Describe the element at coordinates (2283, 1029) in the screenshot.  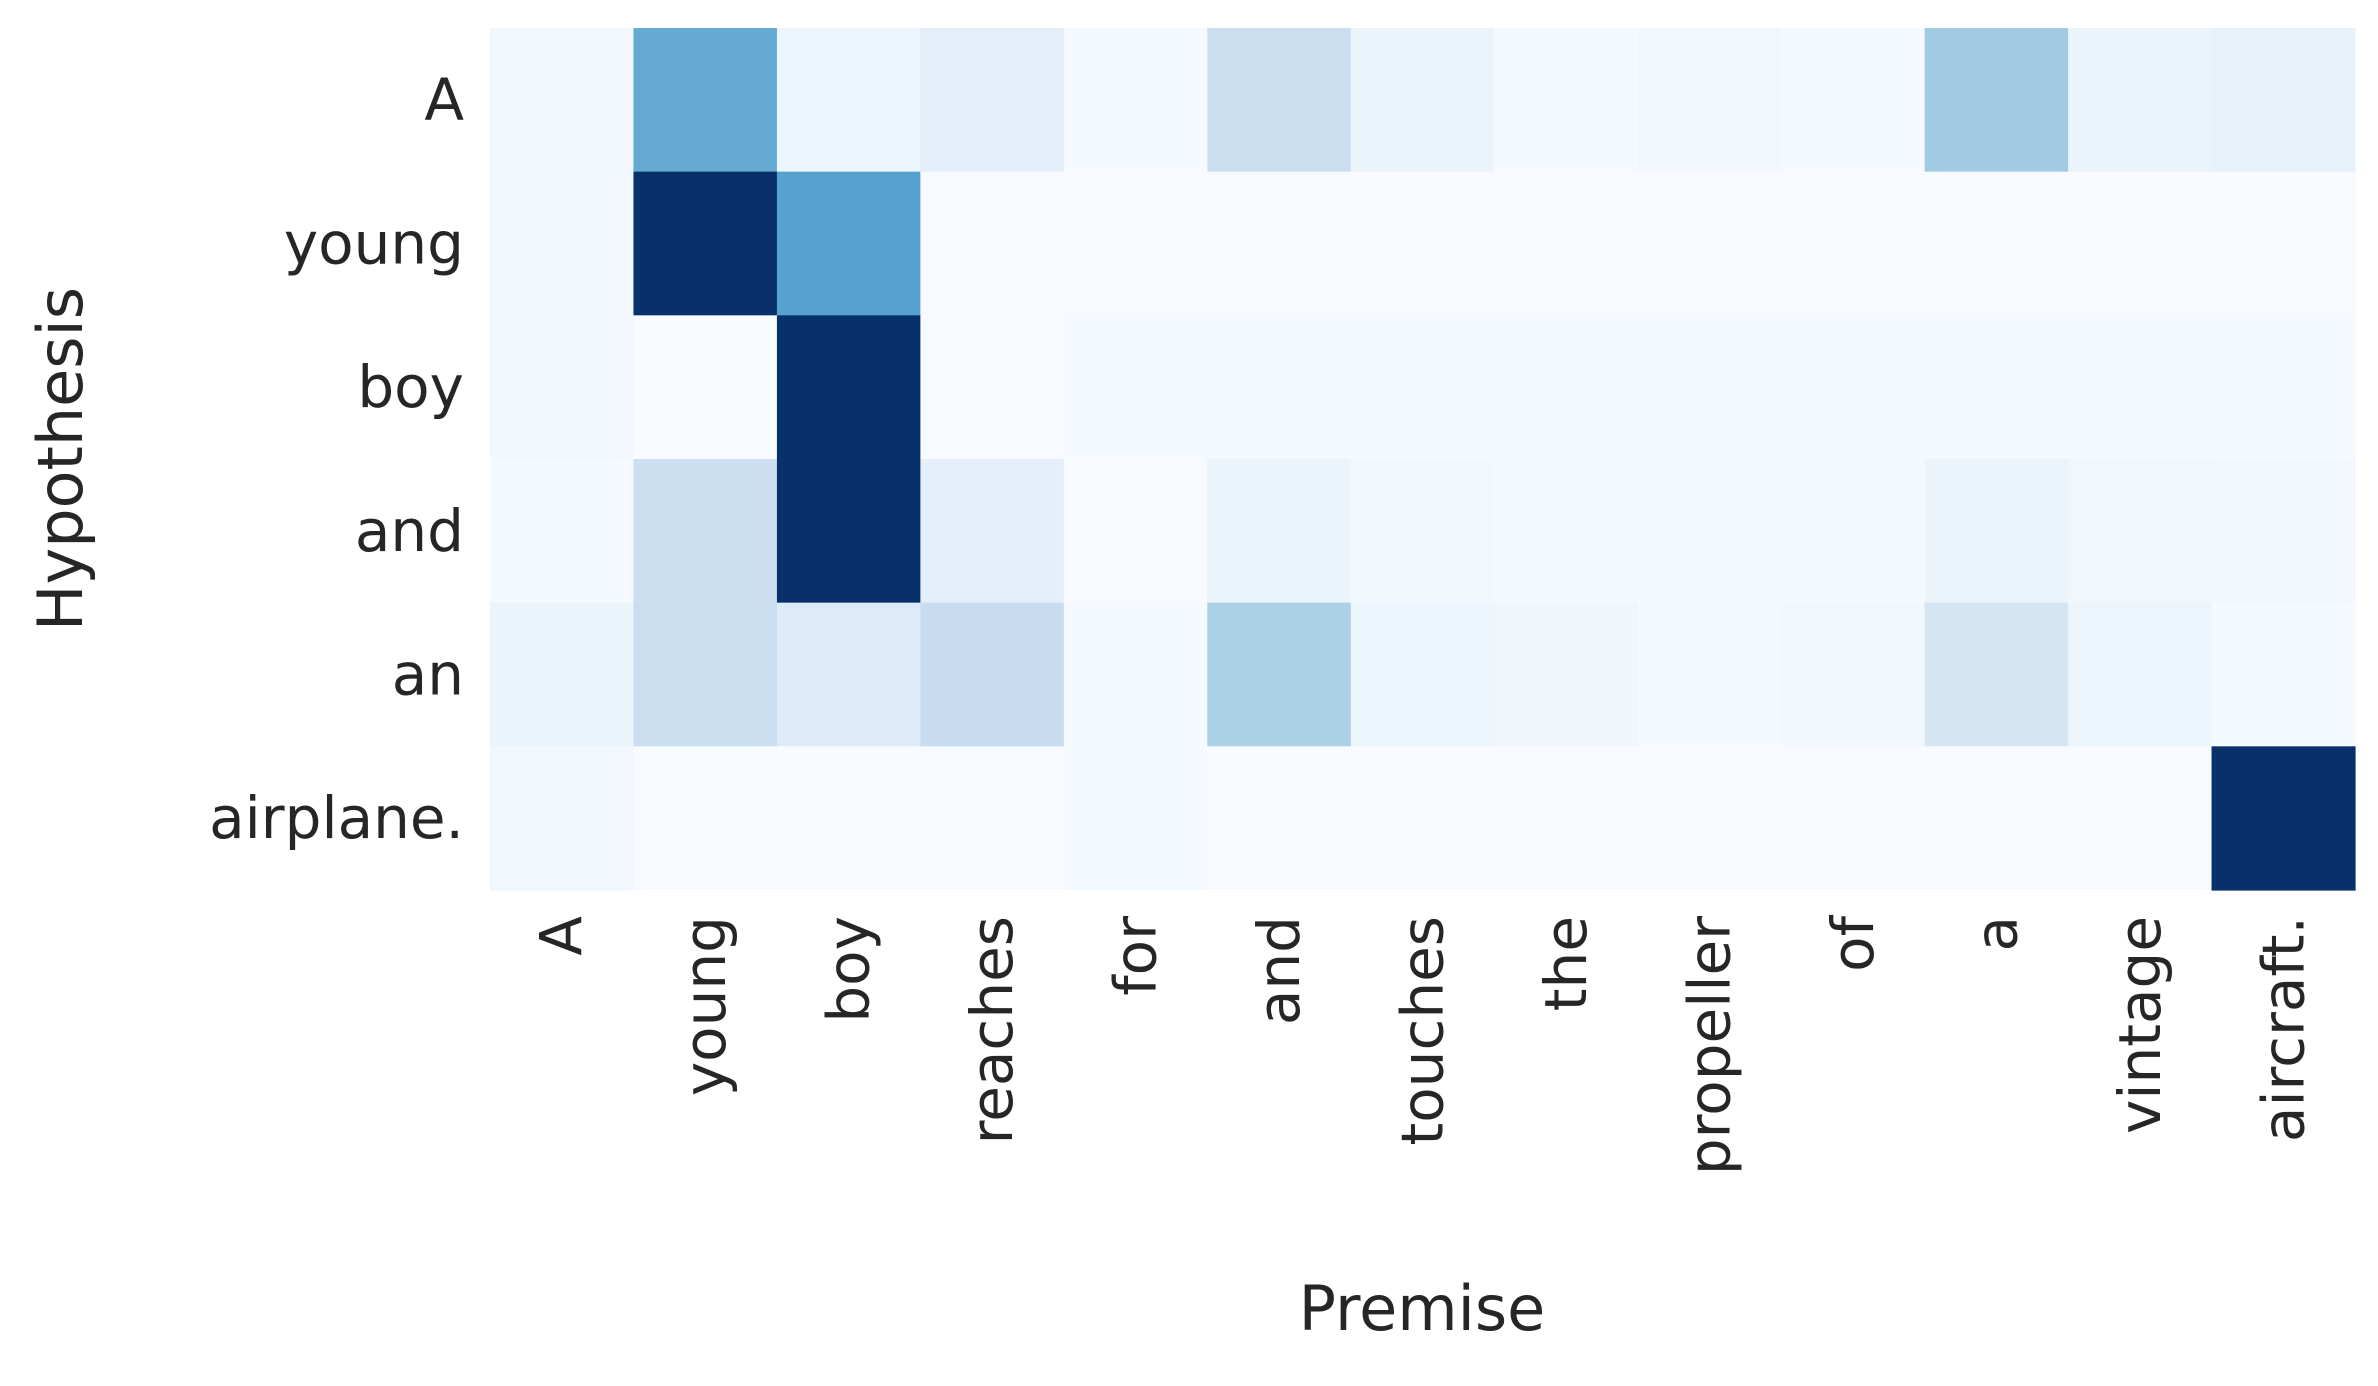
I see `x-tick-label: aircraft.` at that location.